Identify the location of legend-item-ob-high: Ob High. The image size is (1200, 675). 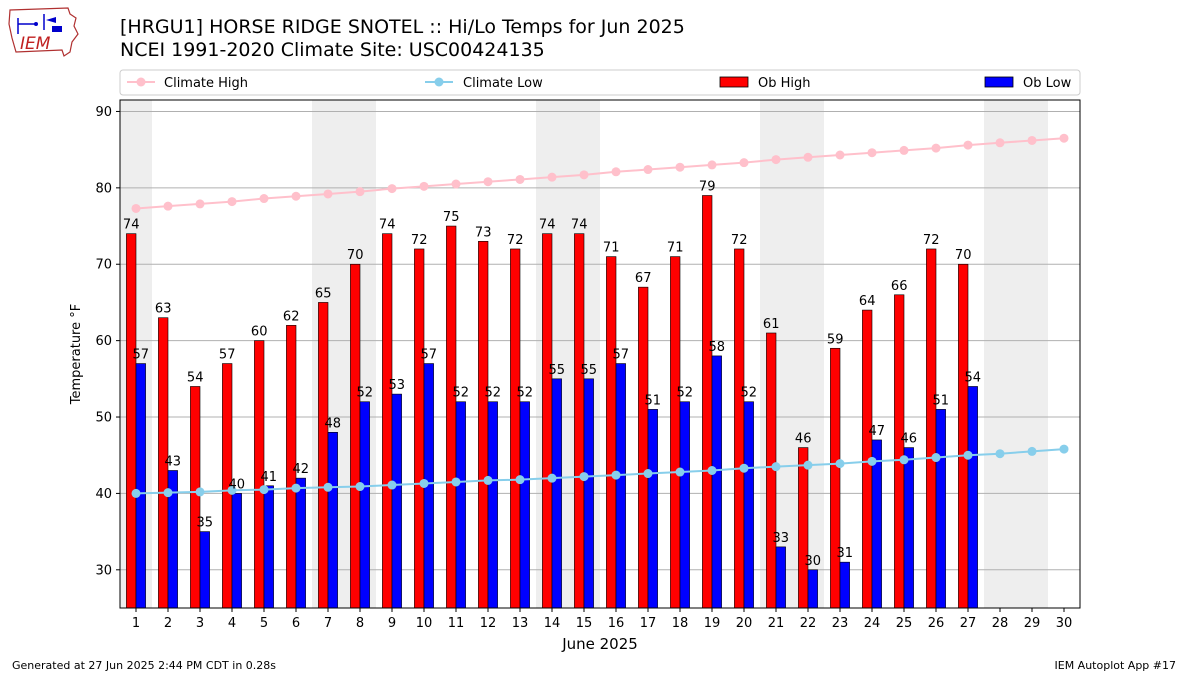
(765, 83).